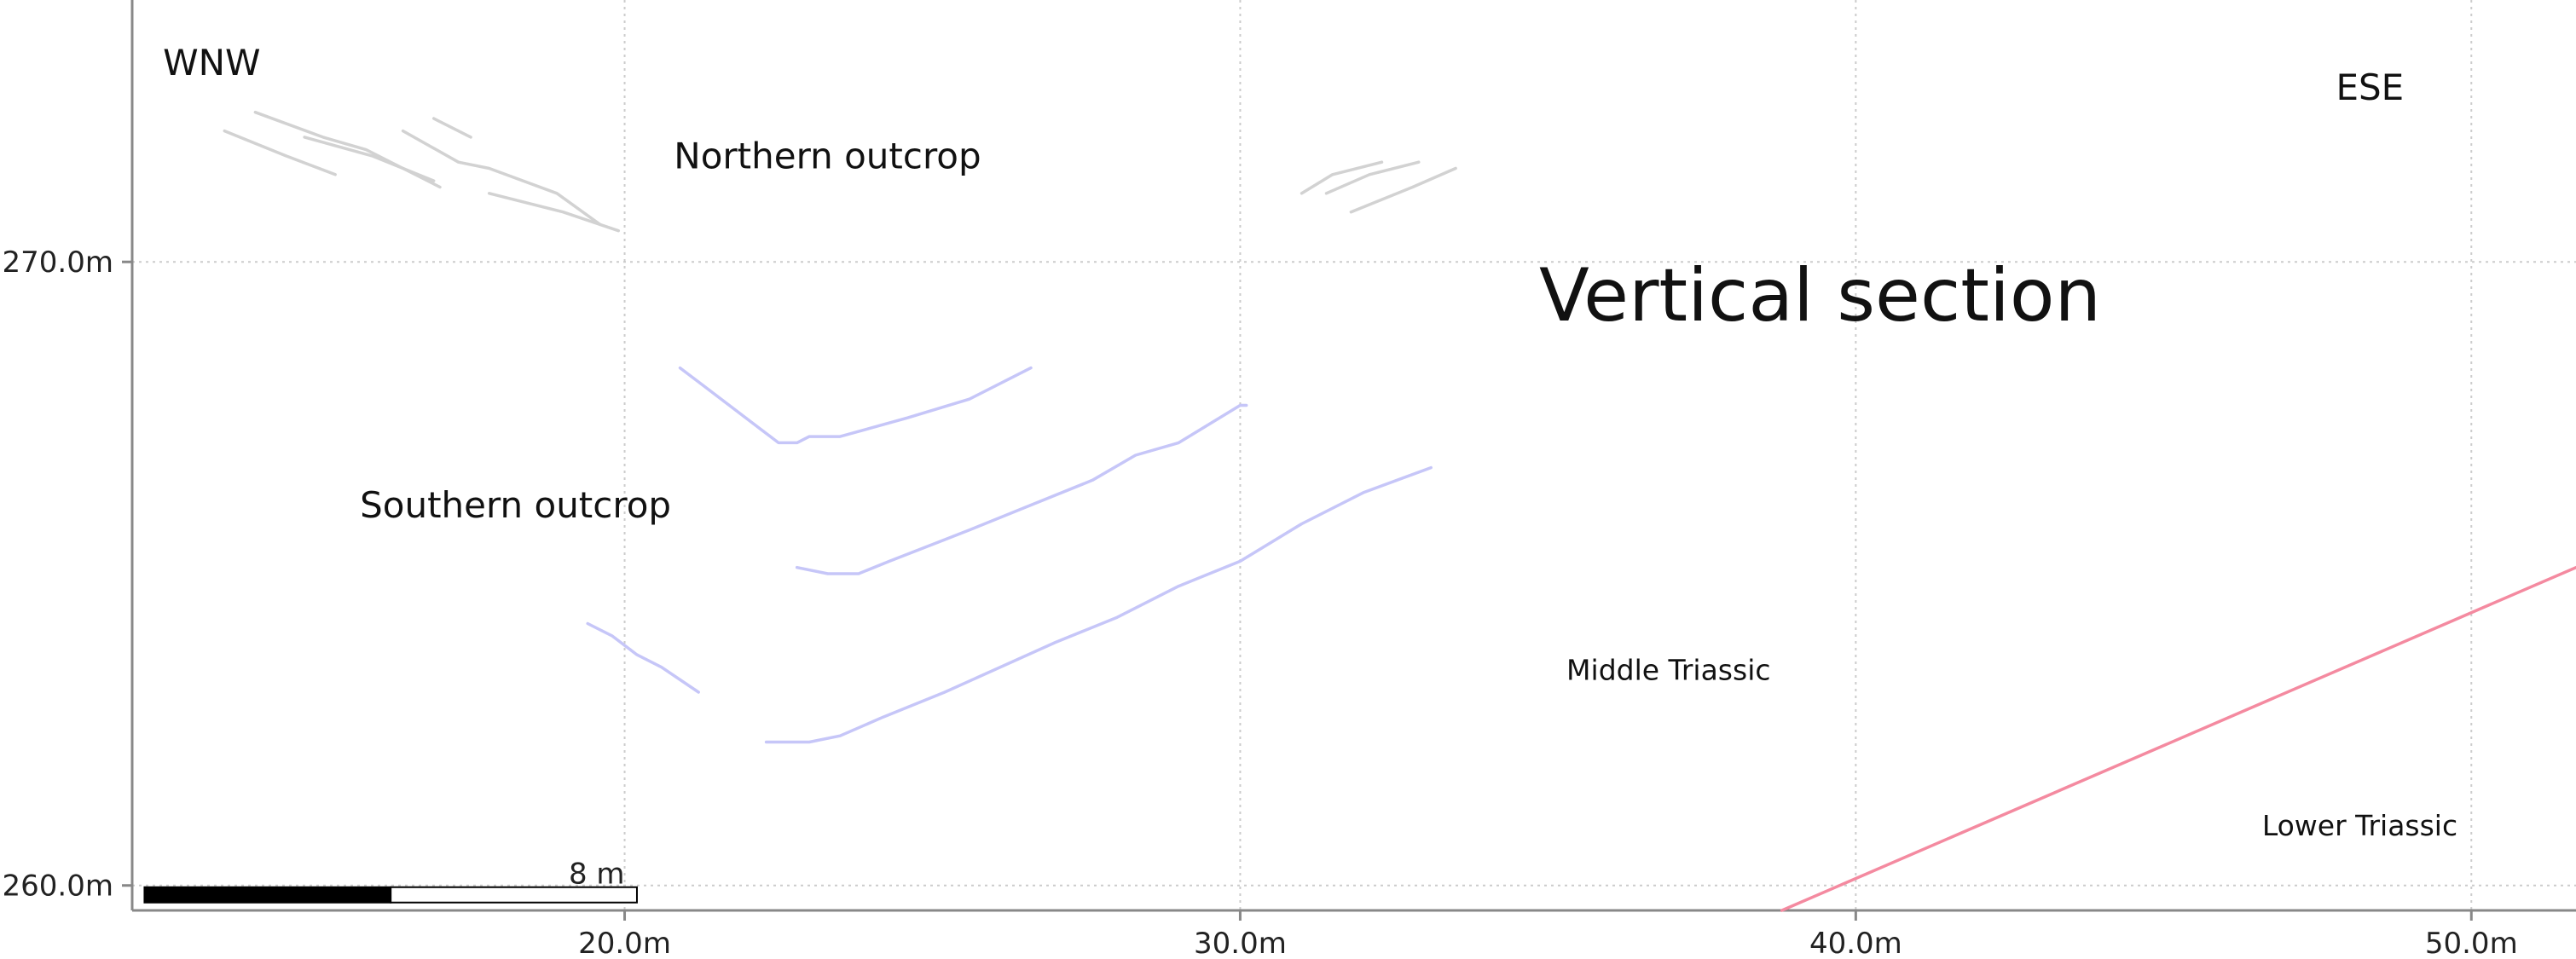 The height and width of the screenshot is (959, 2576). I want to click on annotation-label: Northern outcrop, so click(827, 156).